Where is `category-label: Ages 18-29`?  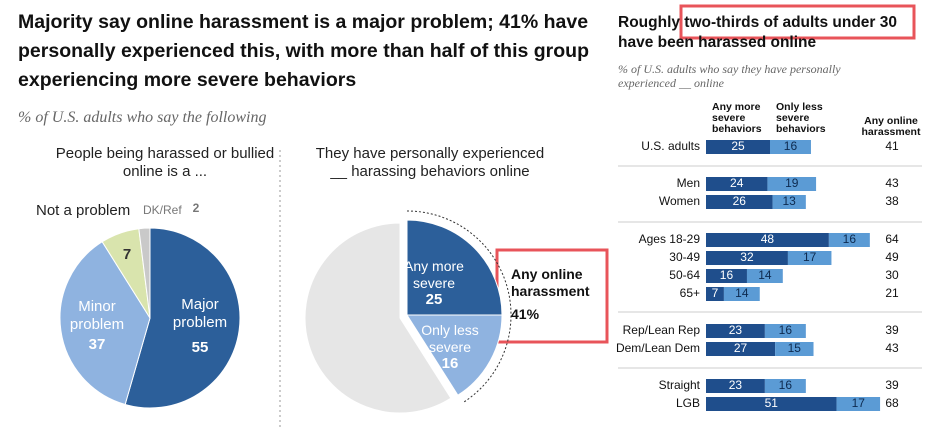 category-label: Ages 18-29 is located at coordinates (669, 239).